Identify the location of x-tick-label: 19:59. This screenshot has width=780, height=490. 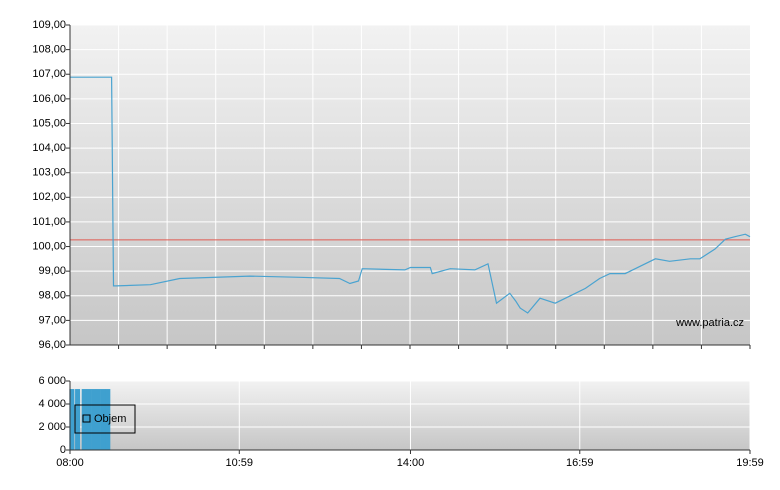
(750, 463).